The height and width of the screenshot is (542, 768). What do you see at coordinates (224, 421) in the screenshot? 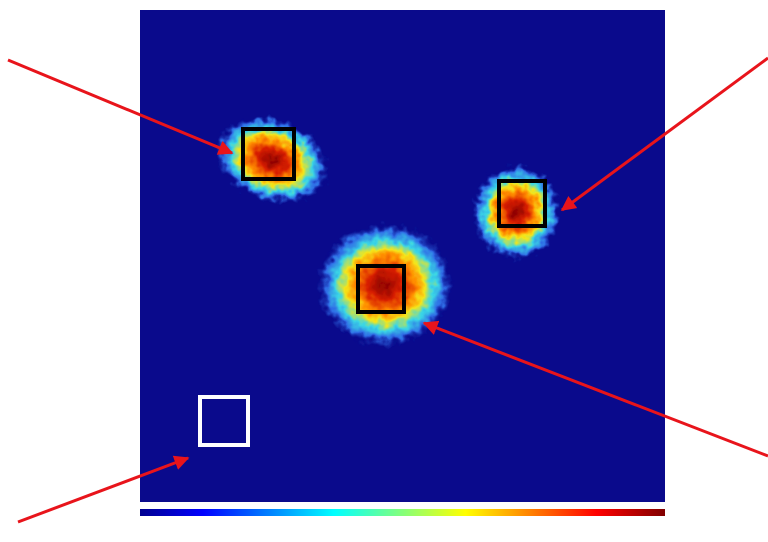
I see `background-box` at bounding box center [224, 421].